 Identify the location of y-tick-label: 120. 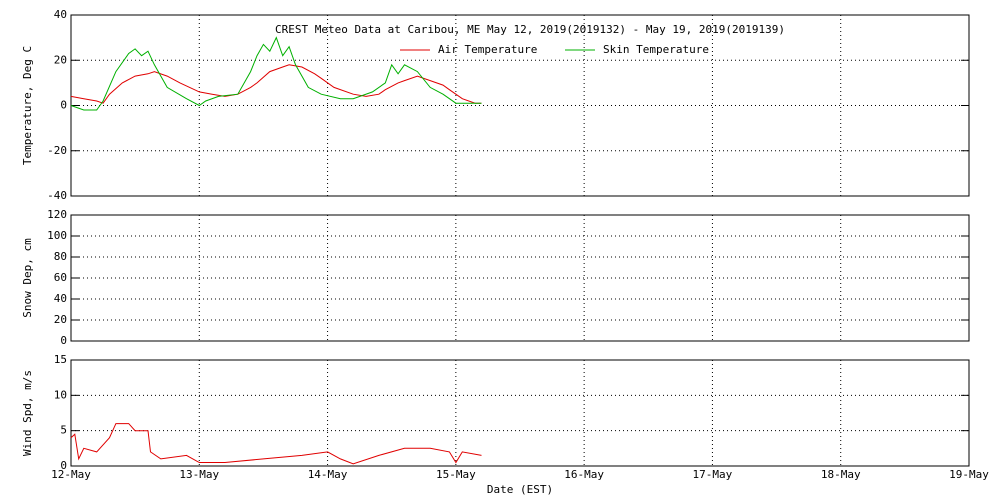
(57, 214).